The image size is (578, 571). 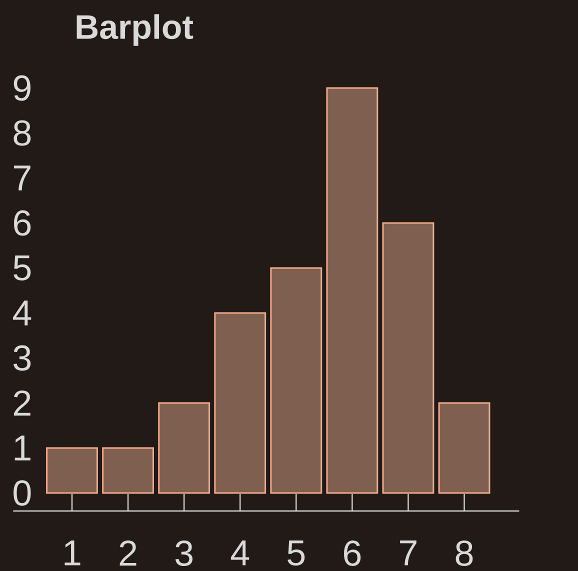 I want to click on x-tick-label: 4, so click(x=240, y=553).